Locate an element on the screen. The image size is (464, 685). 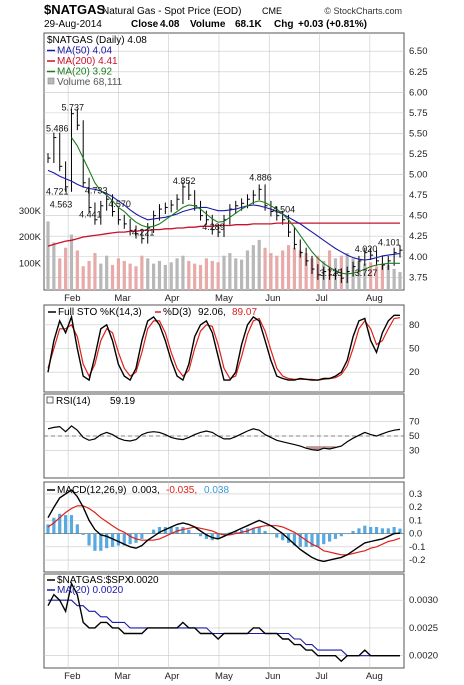
price-annotation: 4.886 is located at coordinates (260, 178).